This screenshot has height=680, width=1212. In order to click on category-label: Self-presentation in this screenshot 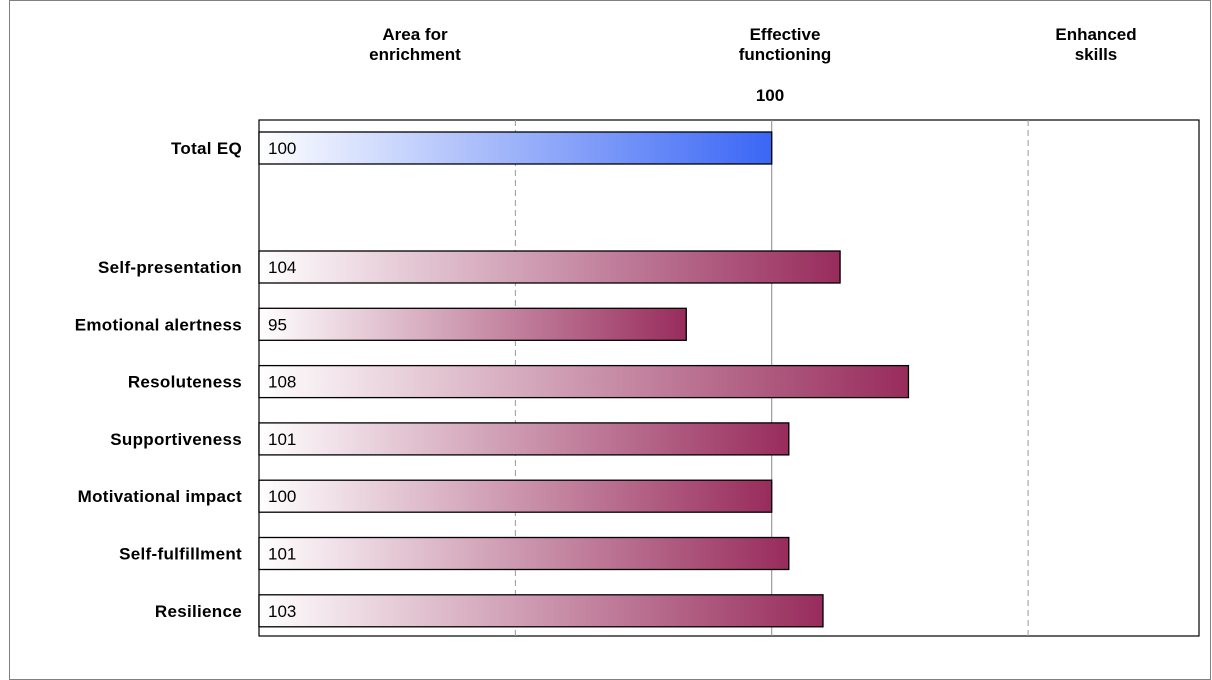, I will do `click(170, 267)`.